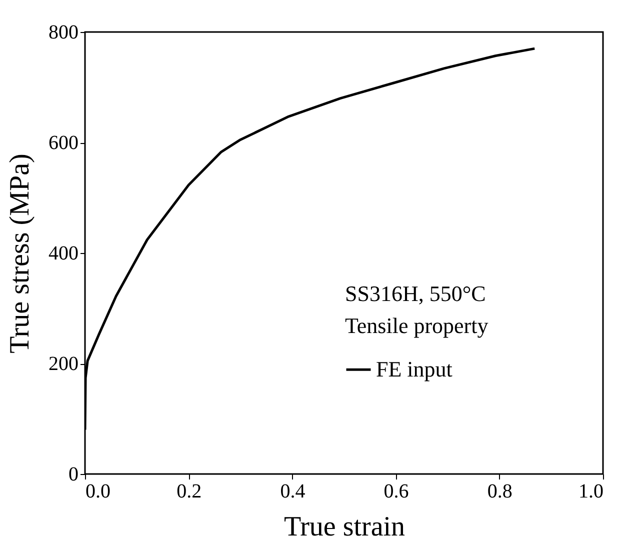 The image size is (620, 547). Describe the element at coordinates (63, 33) in the screenshot. I see `y-tick-label: 800` at that location.